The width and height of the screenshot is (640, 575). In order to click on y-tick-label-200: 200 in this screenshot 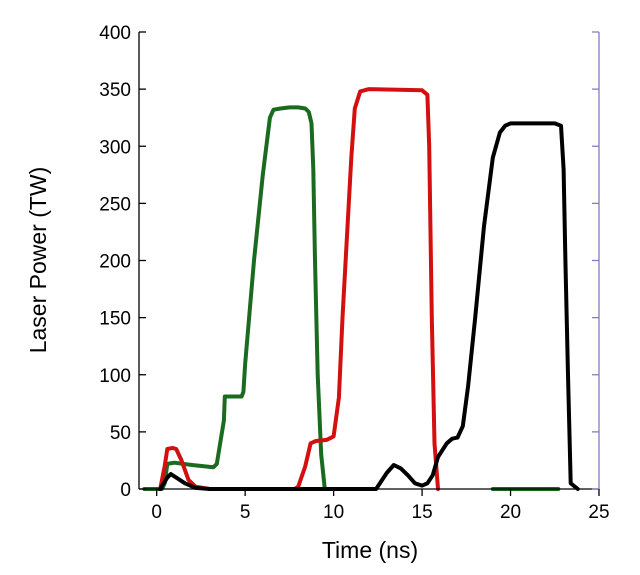, I will do `click(115, 262)`.